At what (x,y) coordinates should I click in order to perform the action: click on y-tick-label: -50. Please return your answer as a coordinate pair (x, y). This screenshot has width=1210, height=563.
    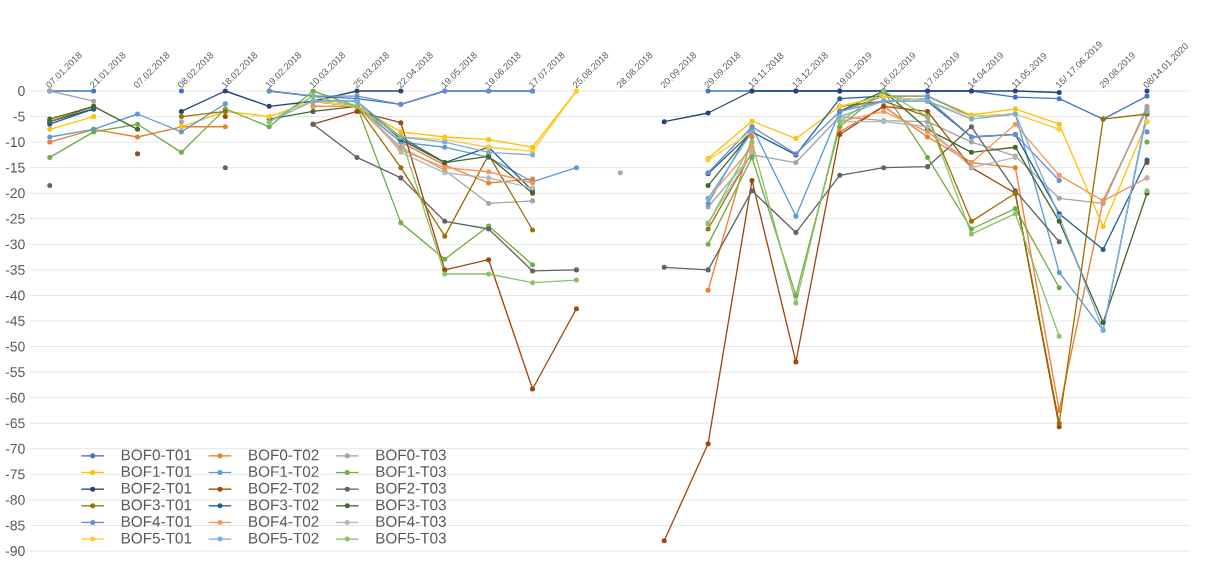
    Looking at the image, I should click on (15, 346).